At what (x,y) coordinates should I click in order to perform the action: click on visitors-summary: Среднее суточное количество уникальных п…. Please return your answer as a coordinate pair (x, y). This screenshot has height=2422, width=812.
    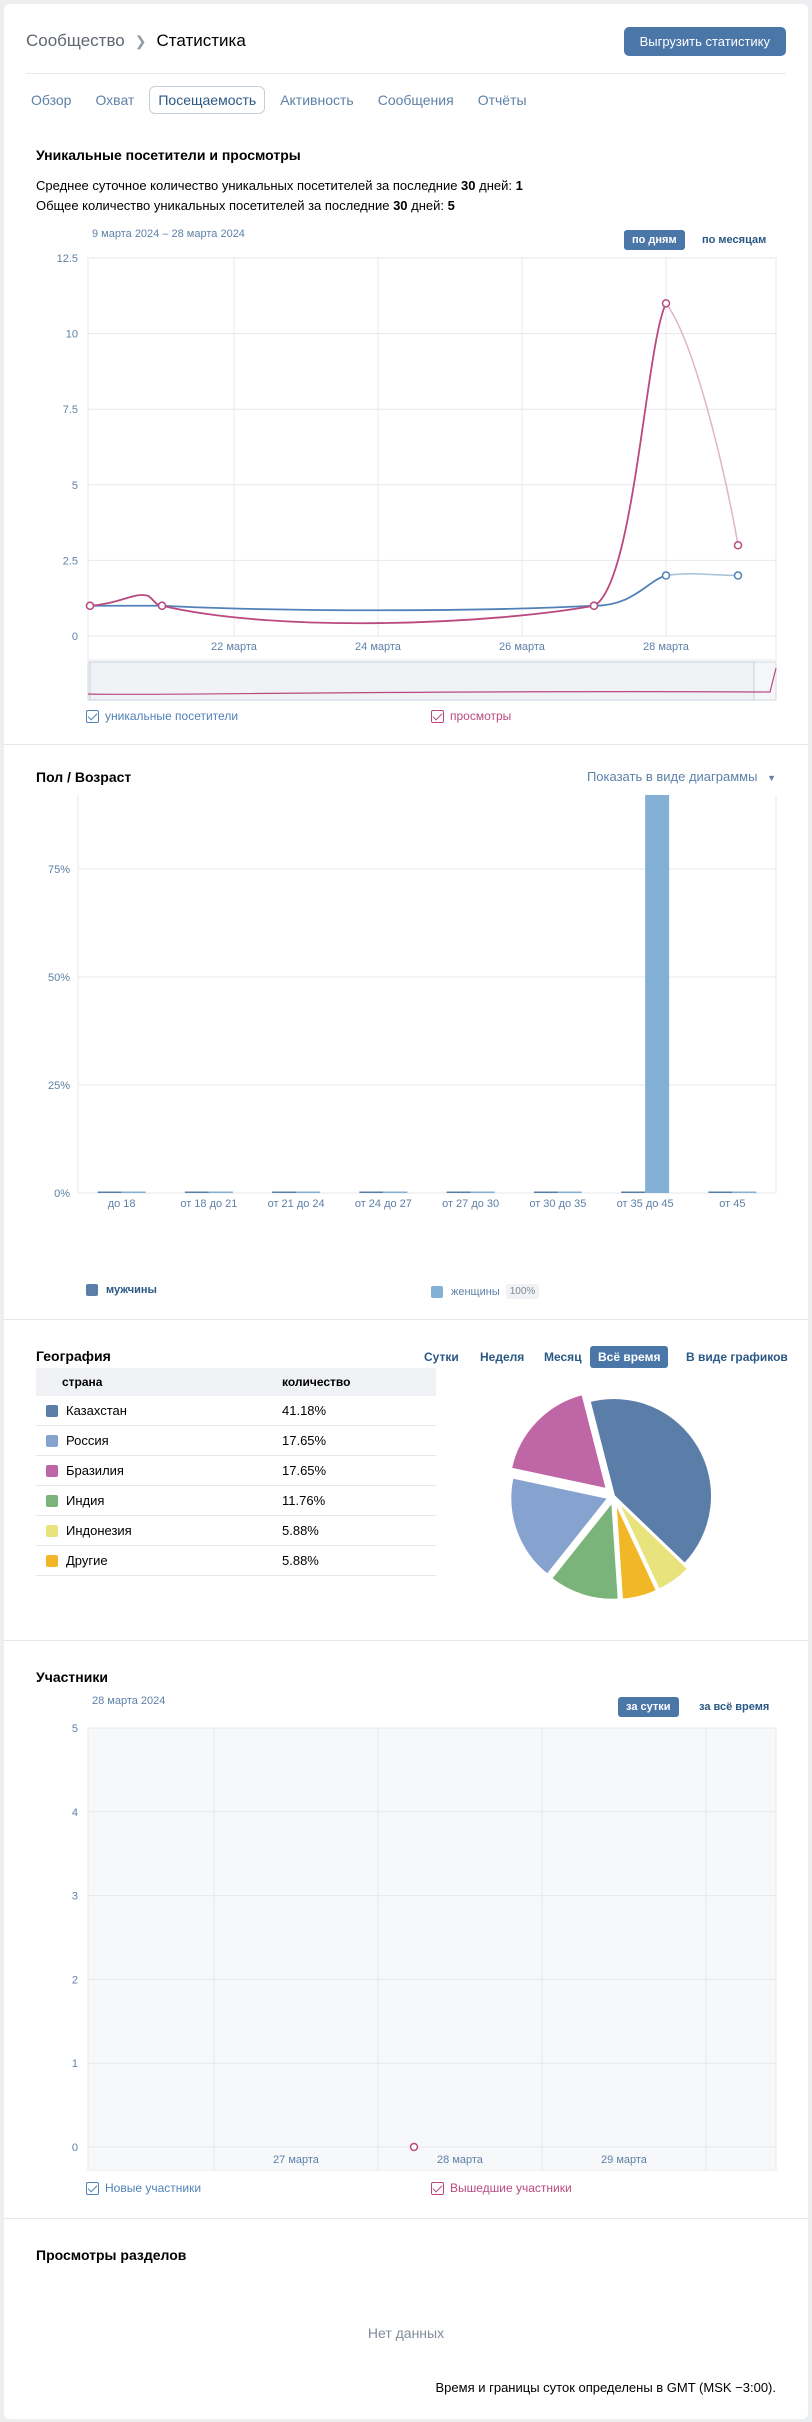
    Looking at the image, I should click on (279, 196).